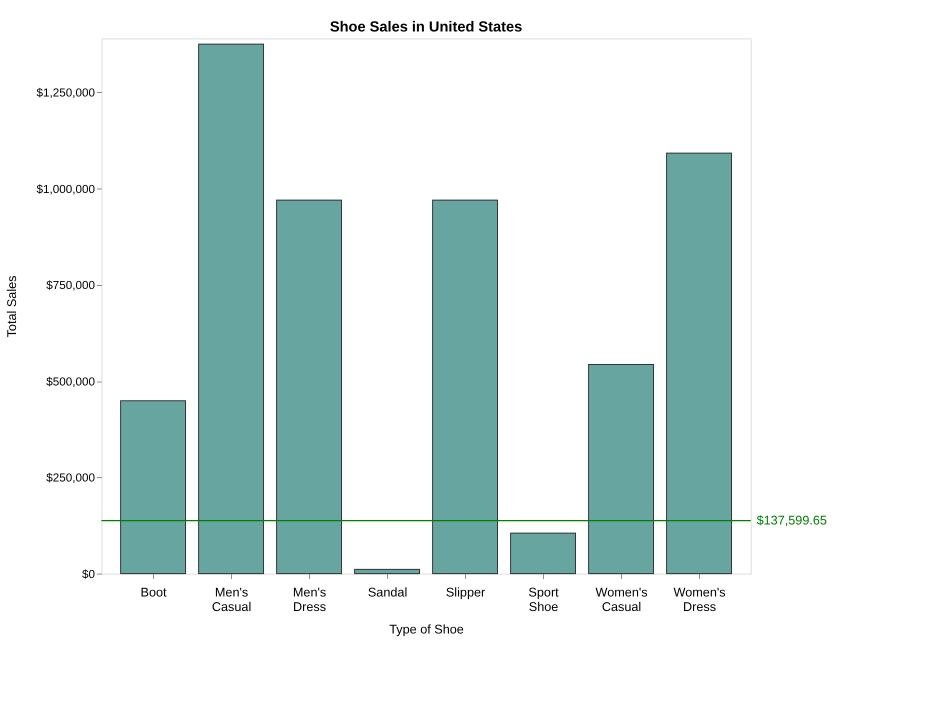 The width and height of the screenshot is (935, 708). Describe the element at coordinates (426, 28) in the screenshot. I see `chart-title: Shoe Sales in United States` at that location.